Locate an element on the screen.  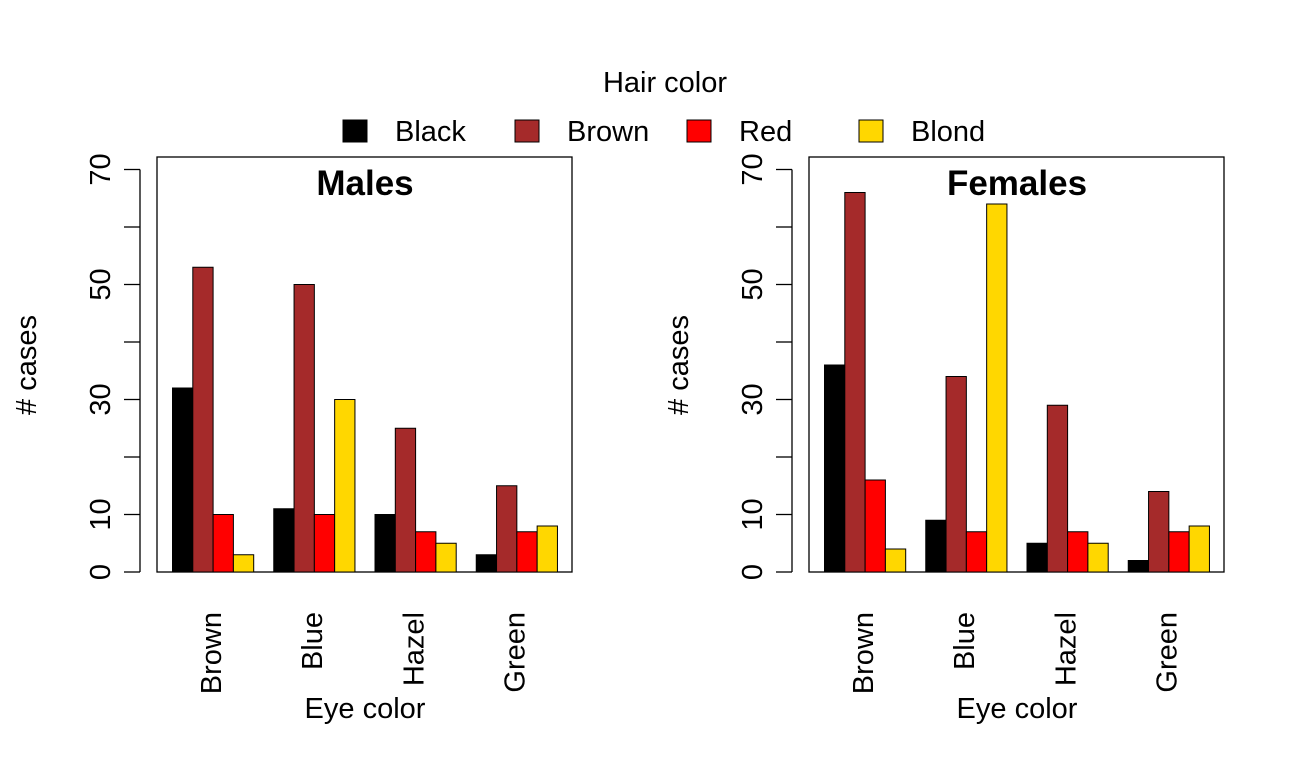
legend: Hair color Black Brown Red Blond is located at coordinates (663, 107).